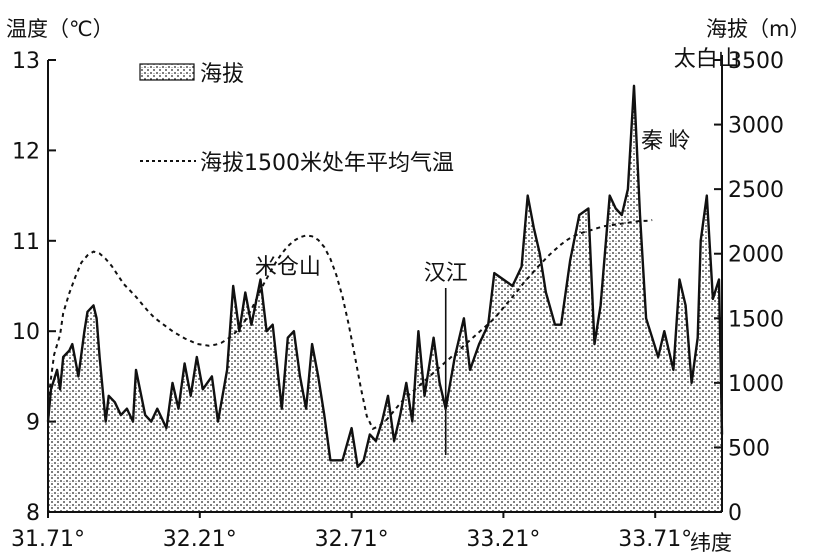 Image resolution: width=820 pixels, height=556 pixels. Describe the element at coordinates (26, 242) in the screenshot. I see `left-tick-label: 11` at that location.